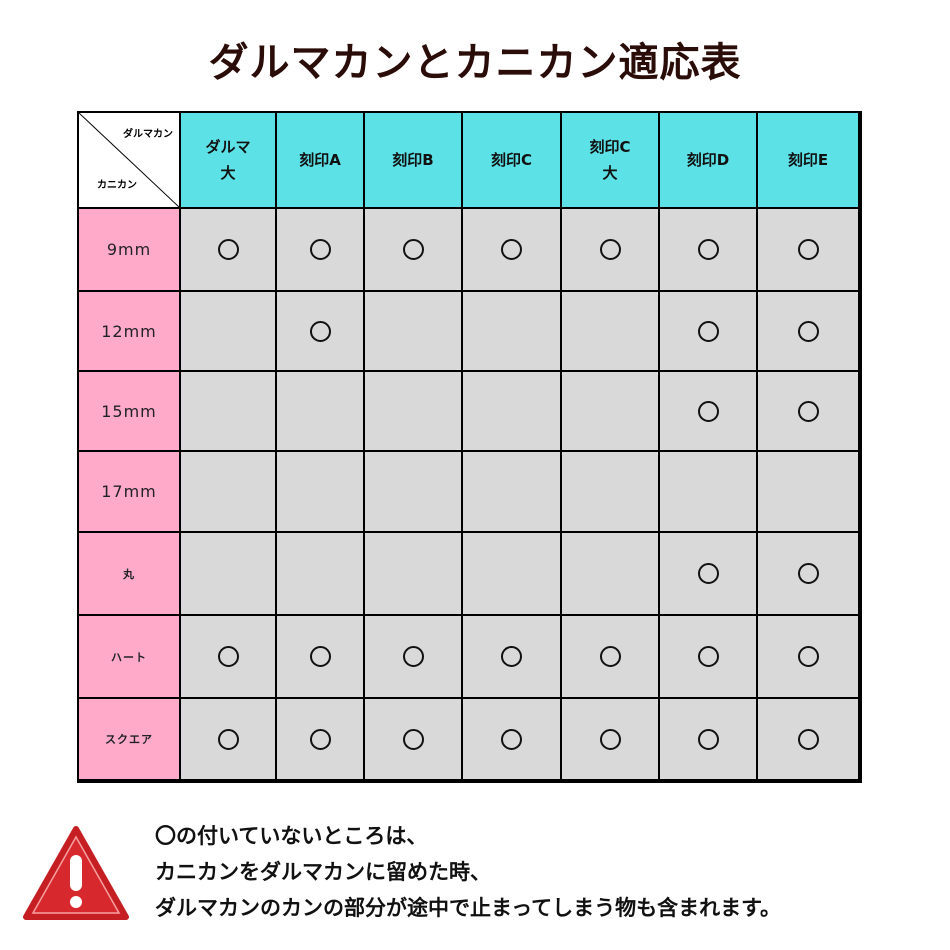  What do you see at coordinates (414, 161) in the screenshot?
I see `column-header: 刻印B` at bounding box center [414, 161].